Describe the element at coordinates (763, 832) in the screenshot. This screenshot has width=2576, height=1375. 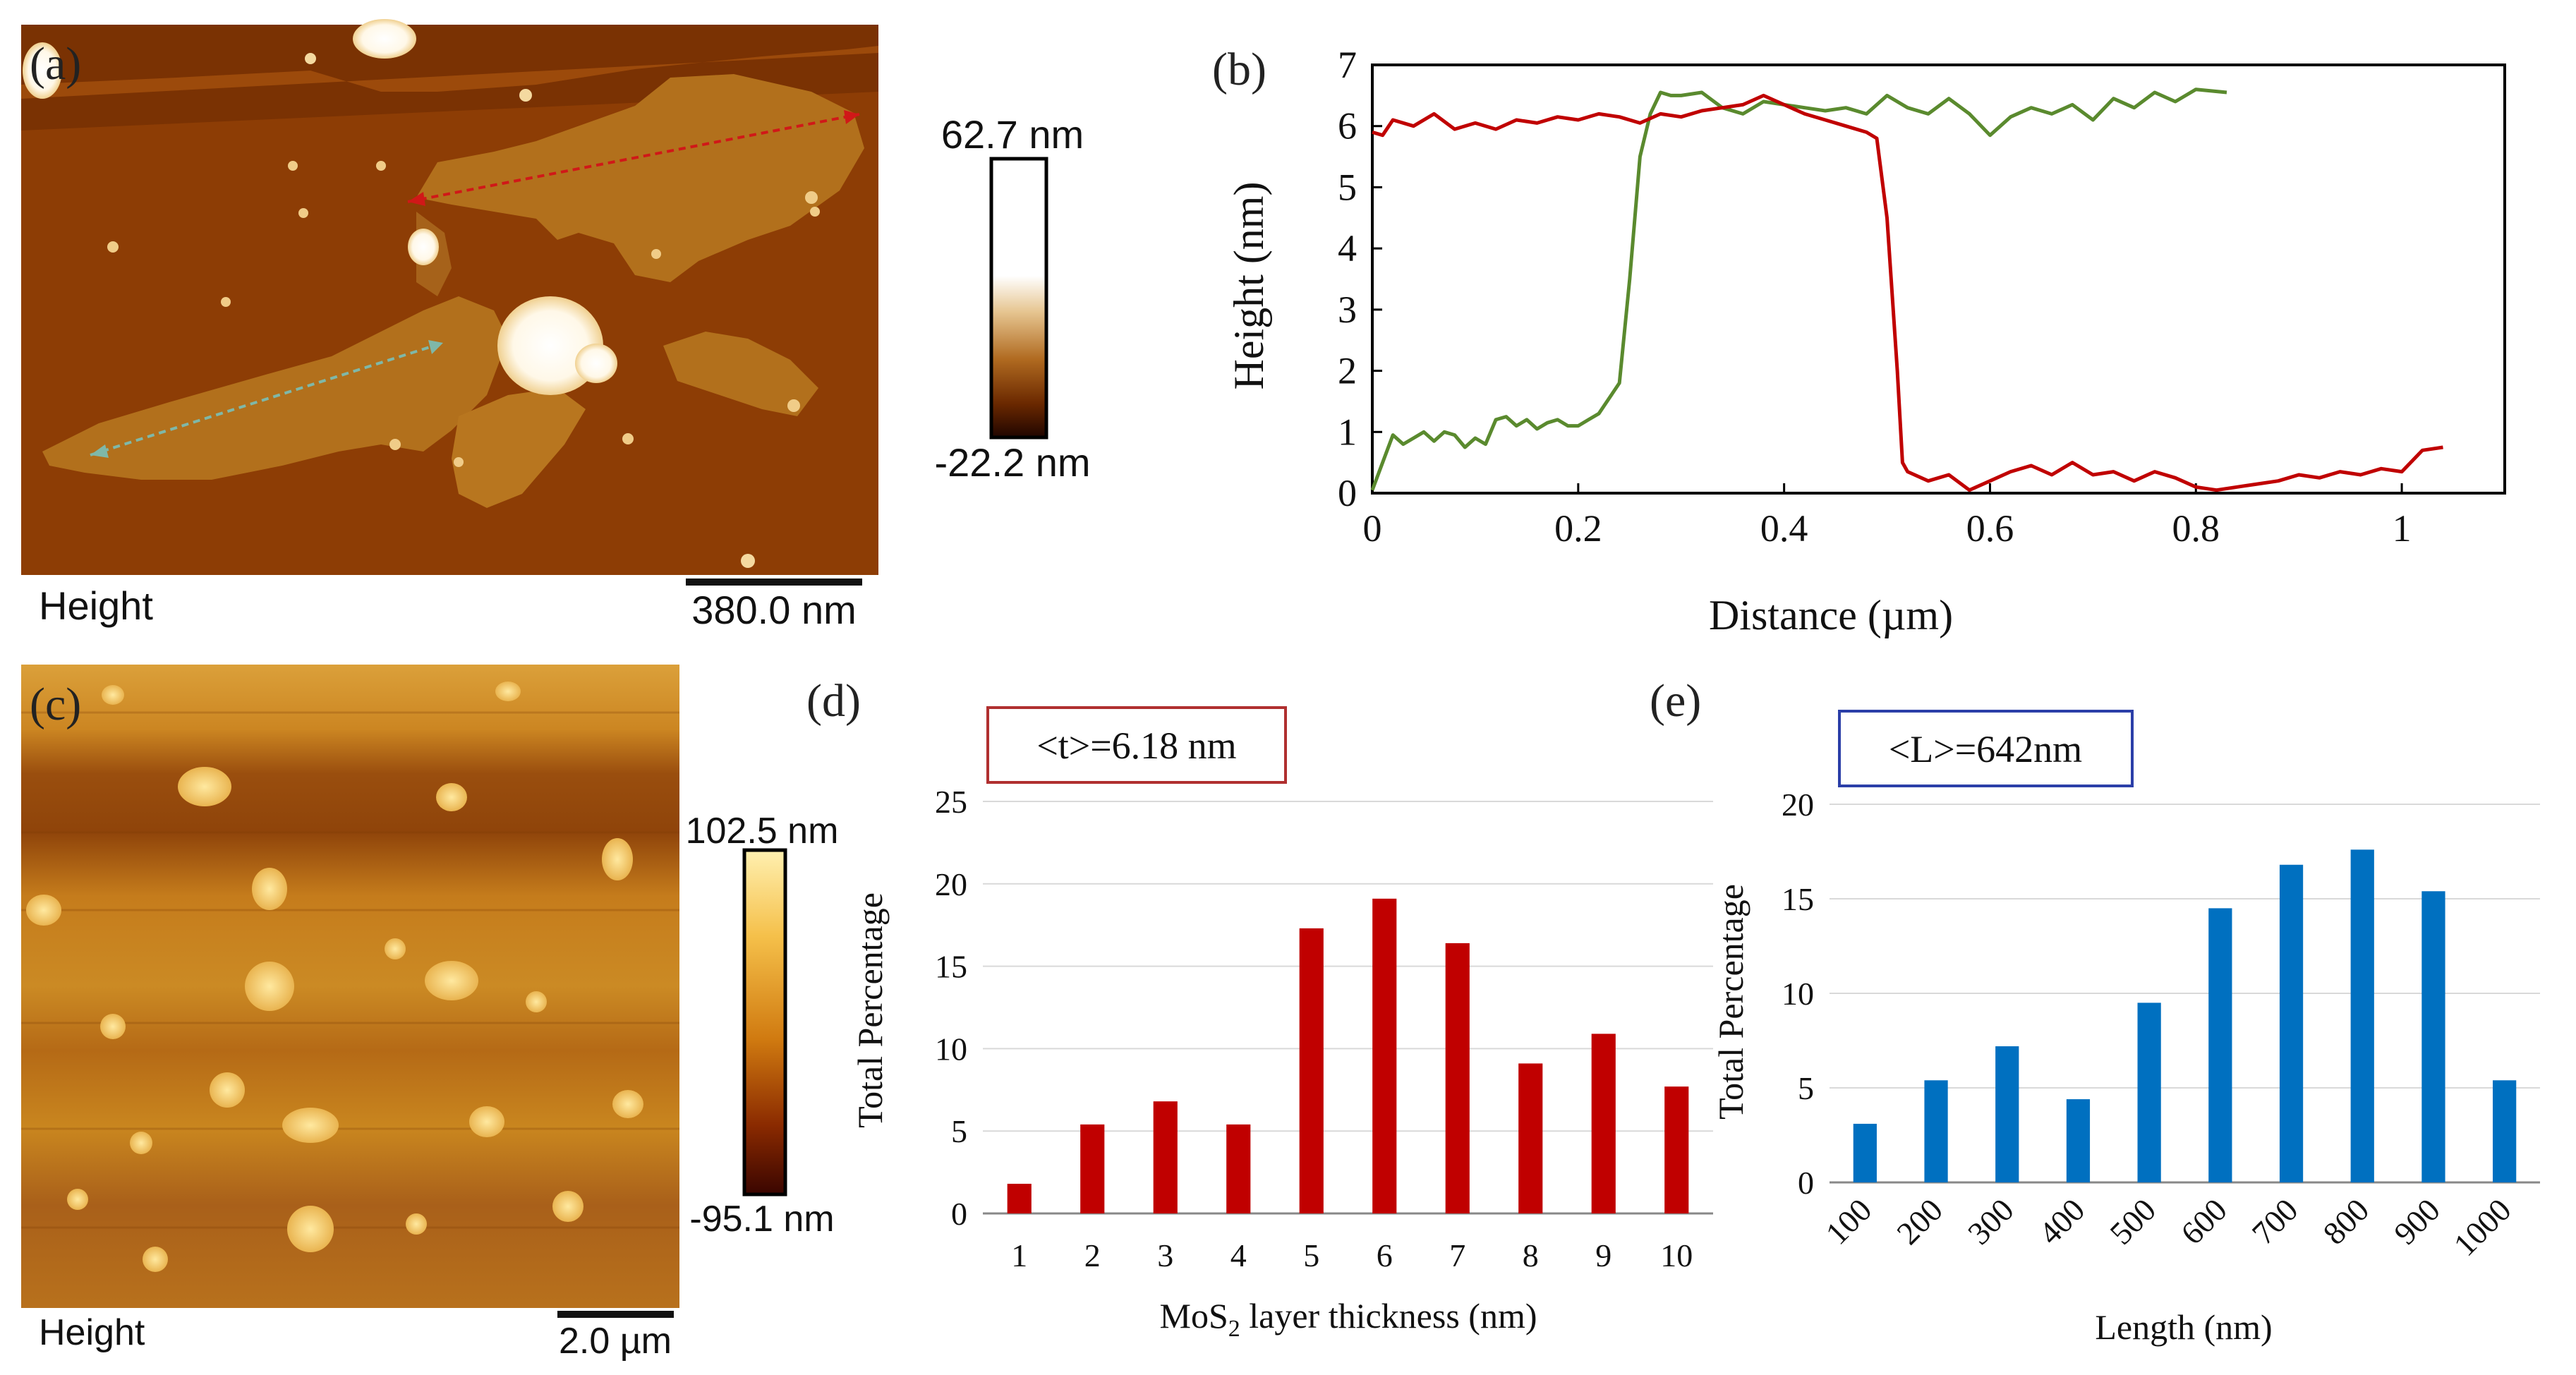
I see `afm-c-colorbar-max: 102.5 nm` at that location.